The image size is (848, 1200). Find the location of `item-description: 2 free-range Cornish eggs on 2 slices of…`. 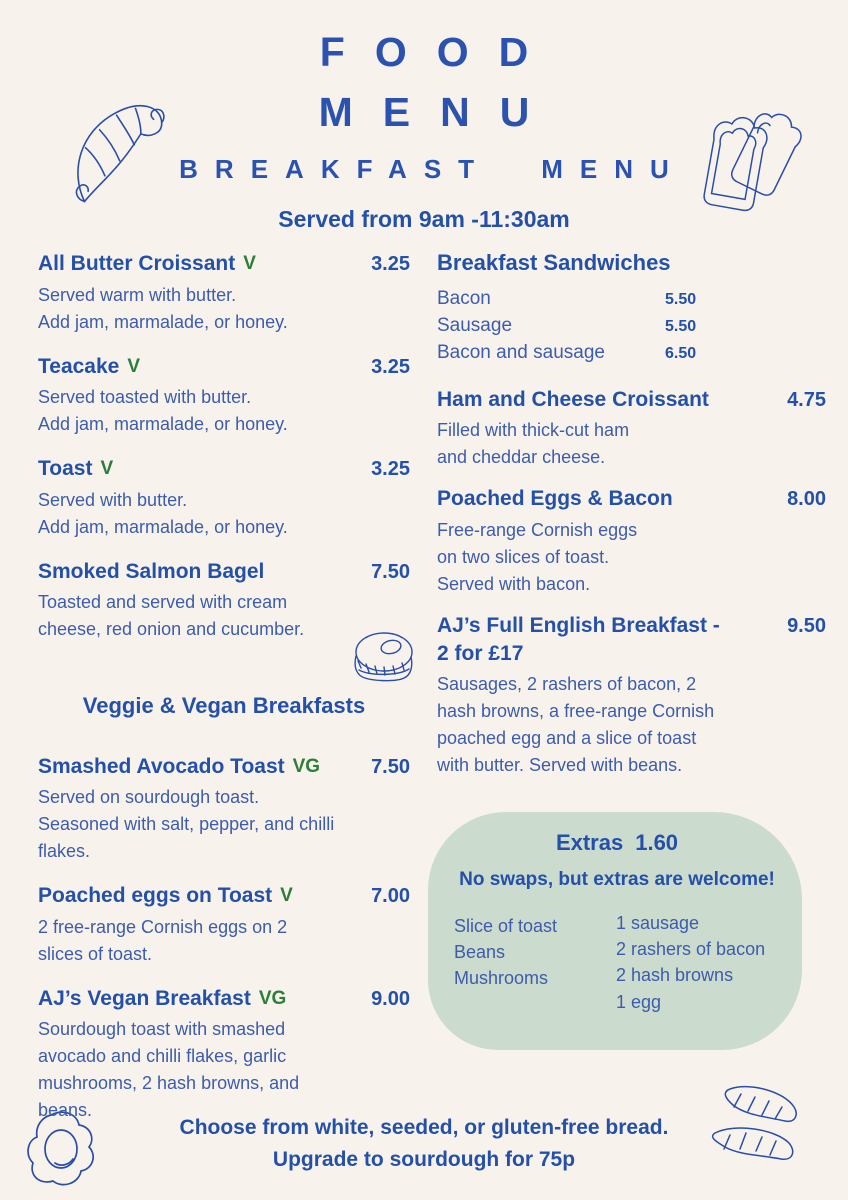

item-description: 2 free-range Cornish eggs on 2 slices of… is located at coordinates (163, 940).